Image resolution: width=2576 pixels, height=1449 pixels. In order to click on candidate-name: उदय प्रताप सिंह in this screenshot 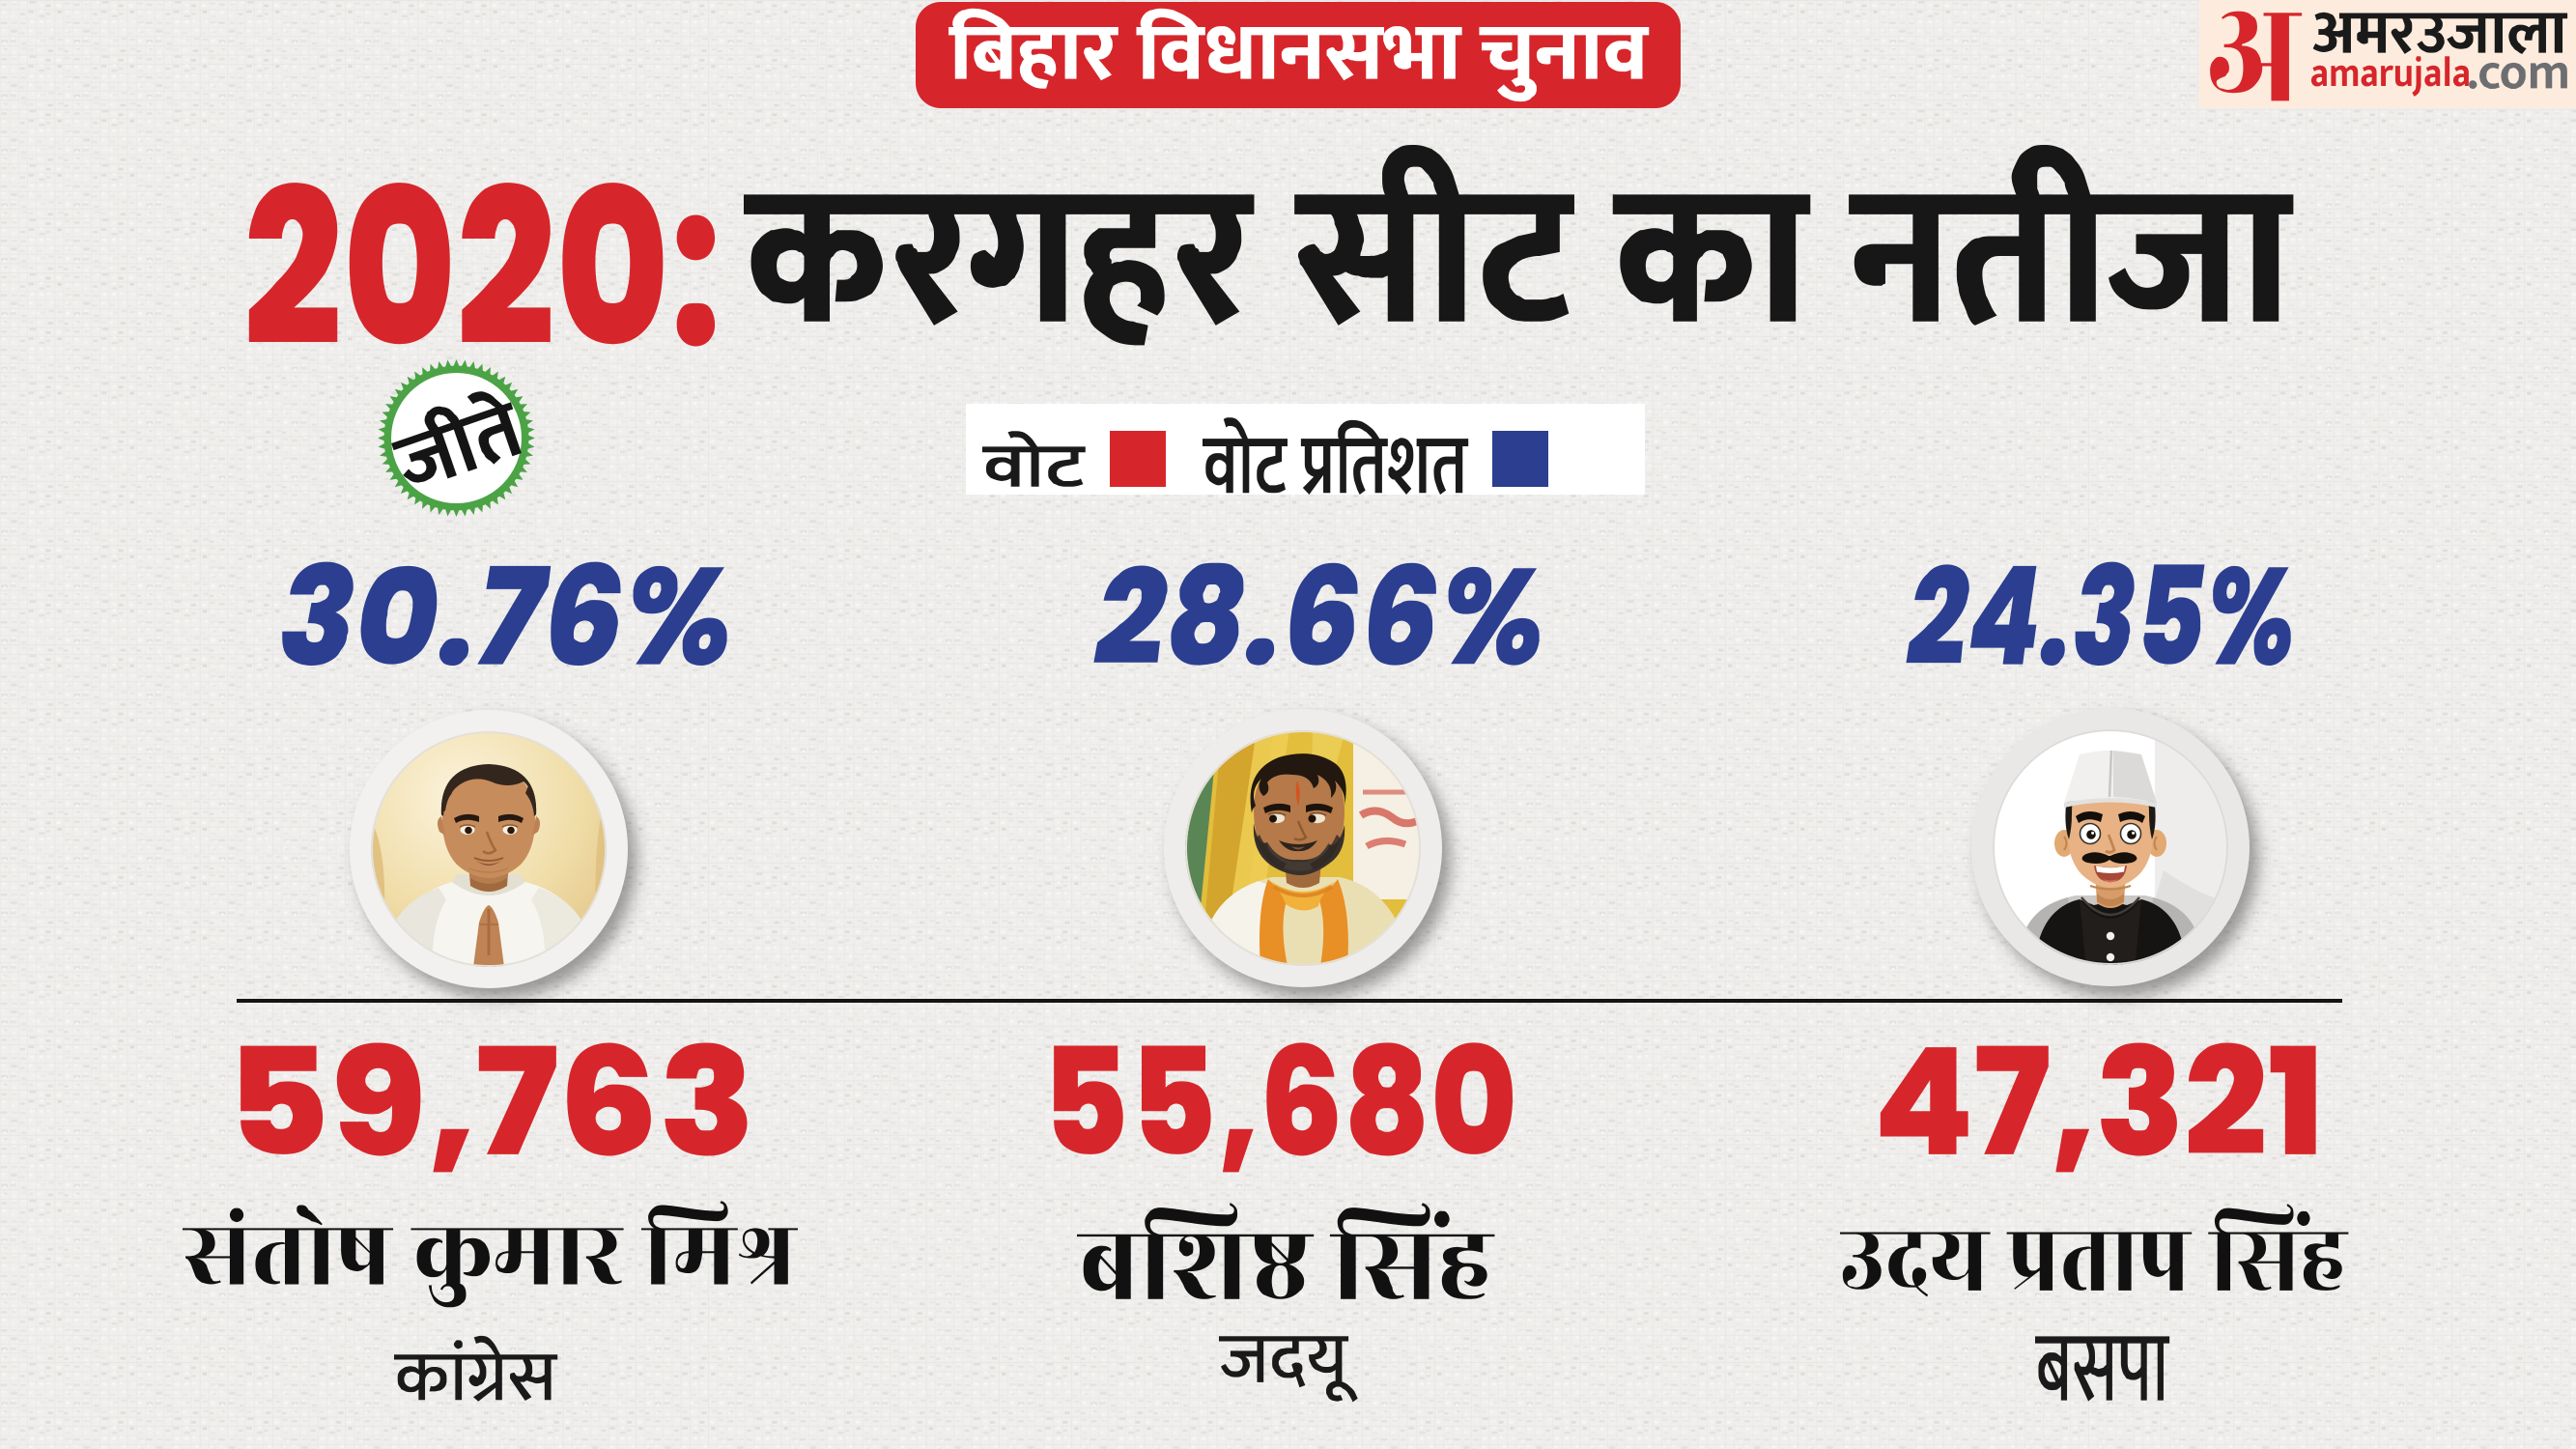, I will do `click(2094, 1250)`.